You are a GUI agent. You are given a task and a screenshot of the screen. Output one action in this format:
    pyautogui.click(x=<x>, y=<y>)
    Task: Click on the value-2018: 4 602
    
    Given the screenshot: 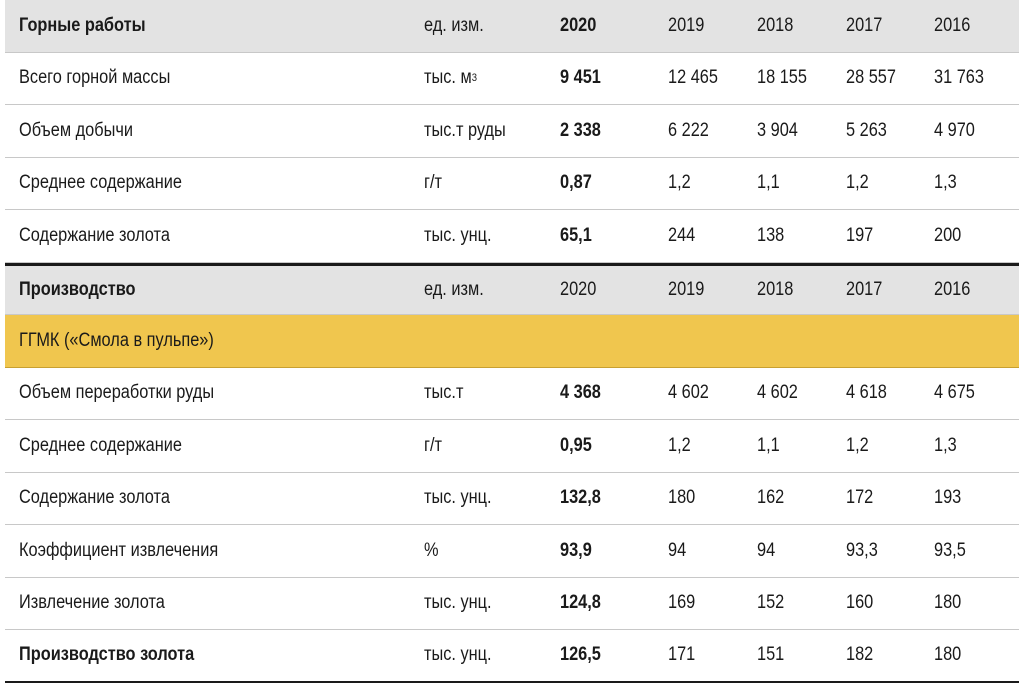 What is the action you would take?
    pyautogui.click(x=777, y=393)
    